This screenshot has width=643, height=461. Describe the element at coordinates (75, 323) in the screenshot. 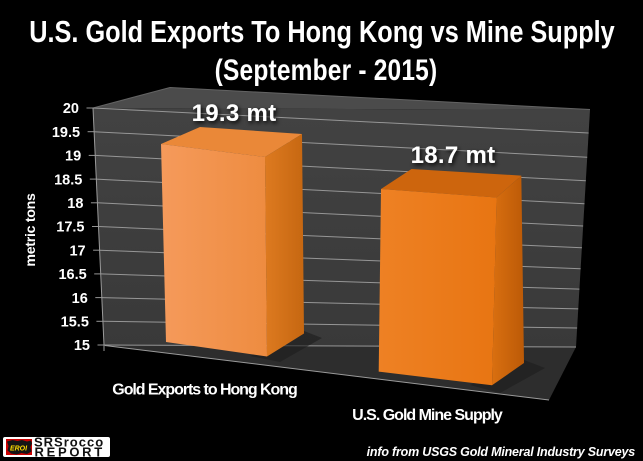

I see `svg-text: 15.5` at that location.